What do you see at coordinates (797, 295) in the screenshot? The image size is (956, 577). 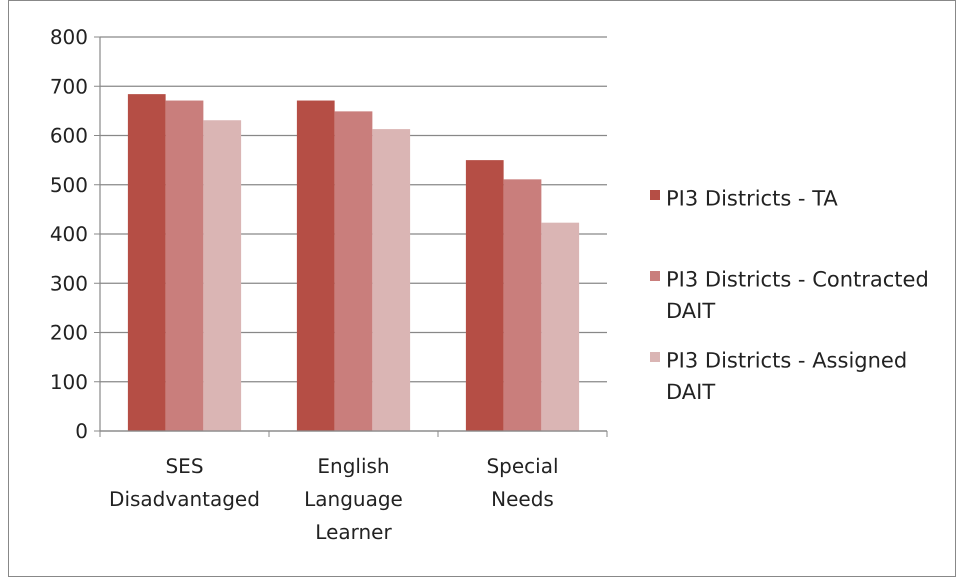 I see `legend-label: PI3 Districts - Contracted DAIT` at bounding box center [797, 295].